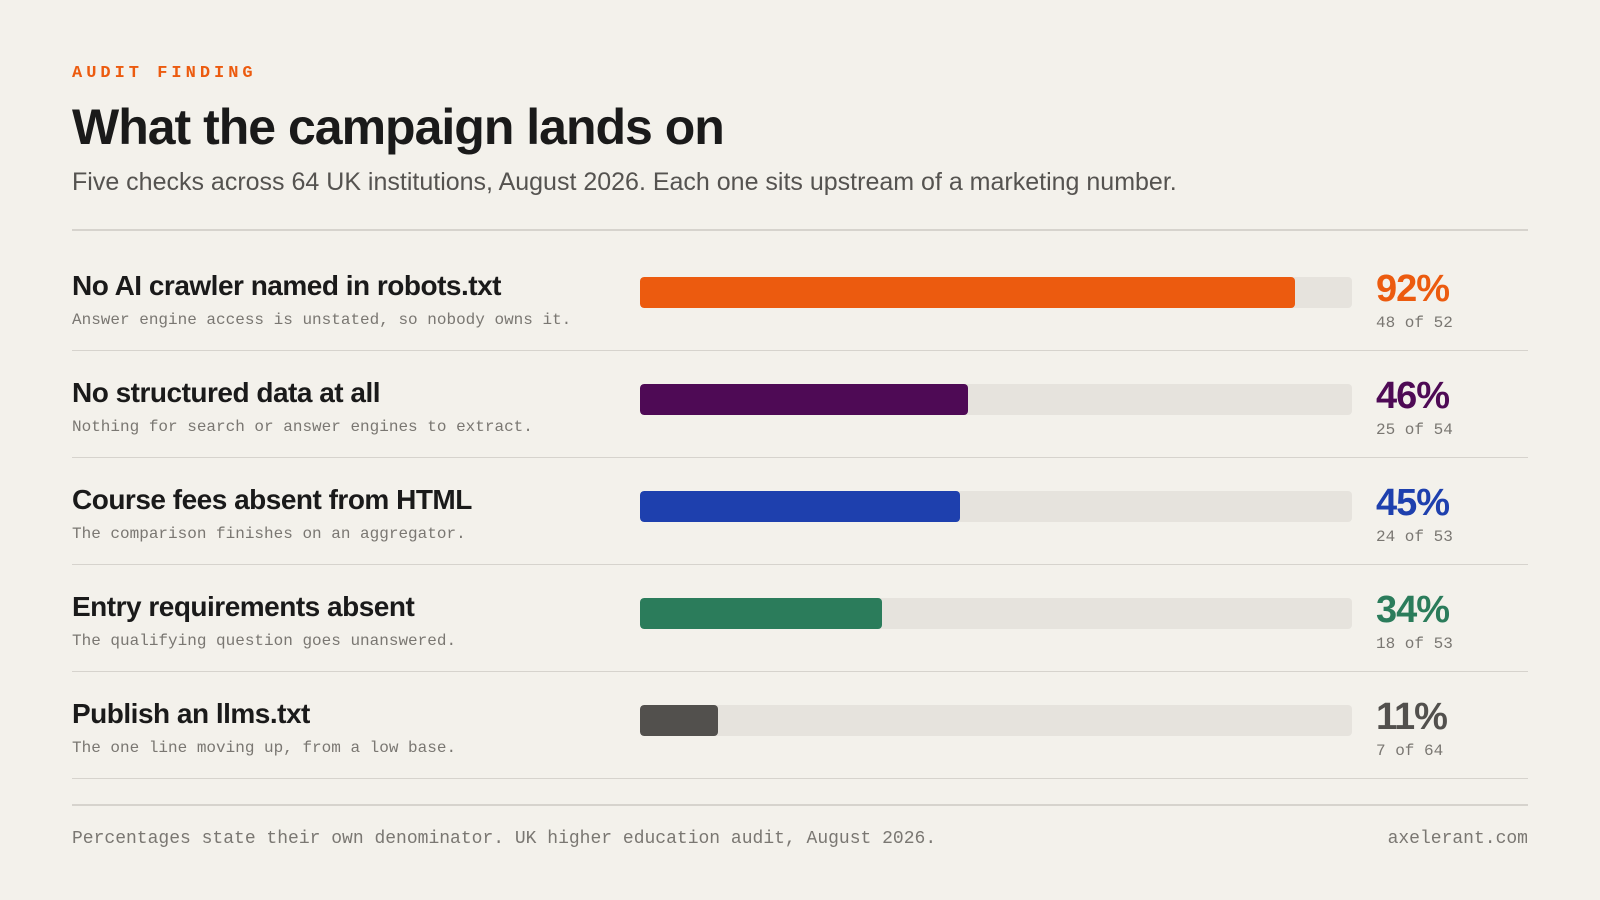 This screenshot has width=1600, height=900. Describe the element at coordinates (1414, 430) in the screenshot. I see `bar-count-label: 25 of 54` at that location.